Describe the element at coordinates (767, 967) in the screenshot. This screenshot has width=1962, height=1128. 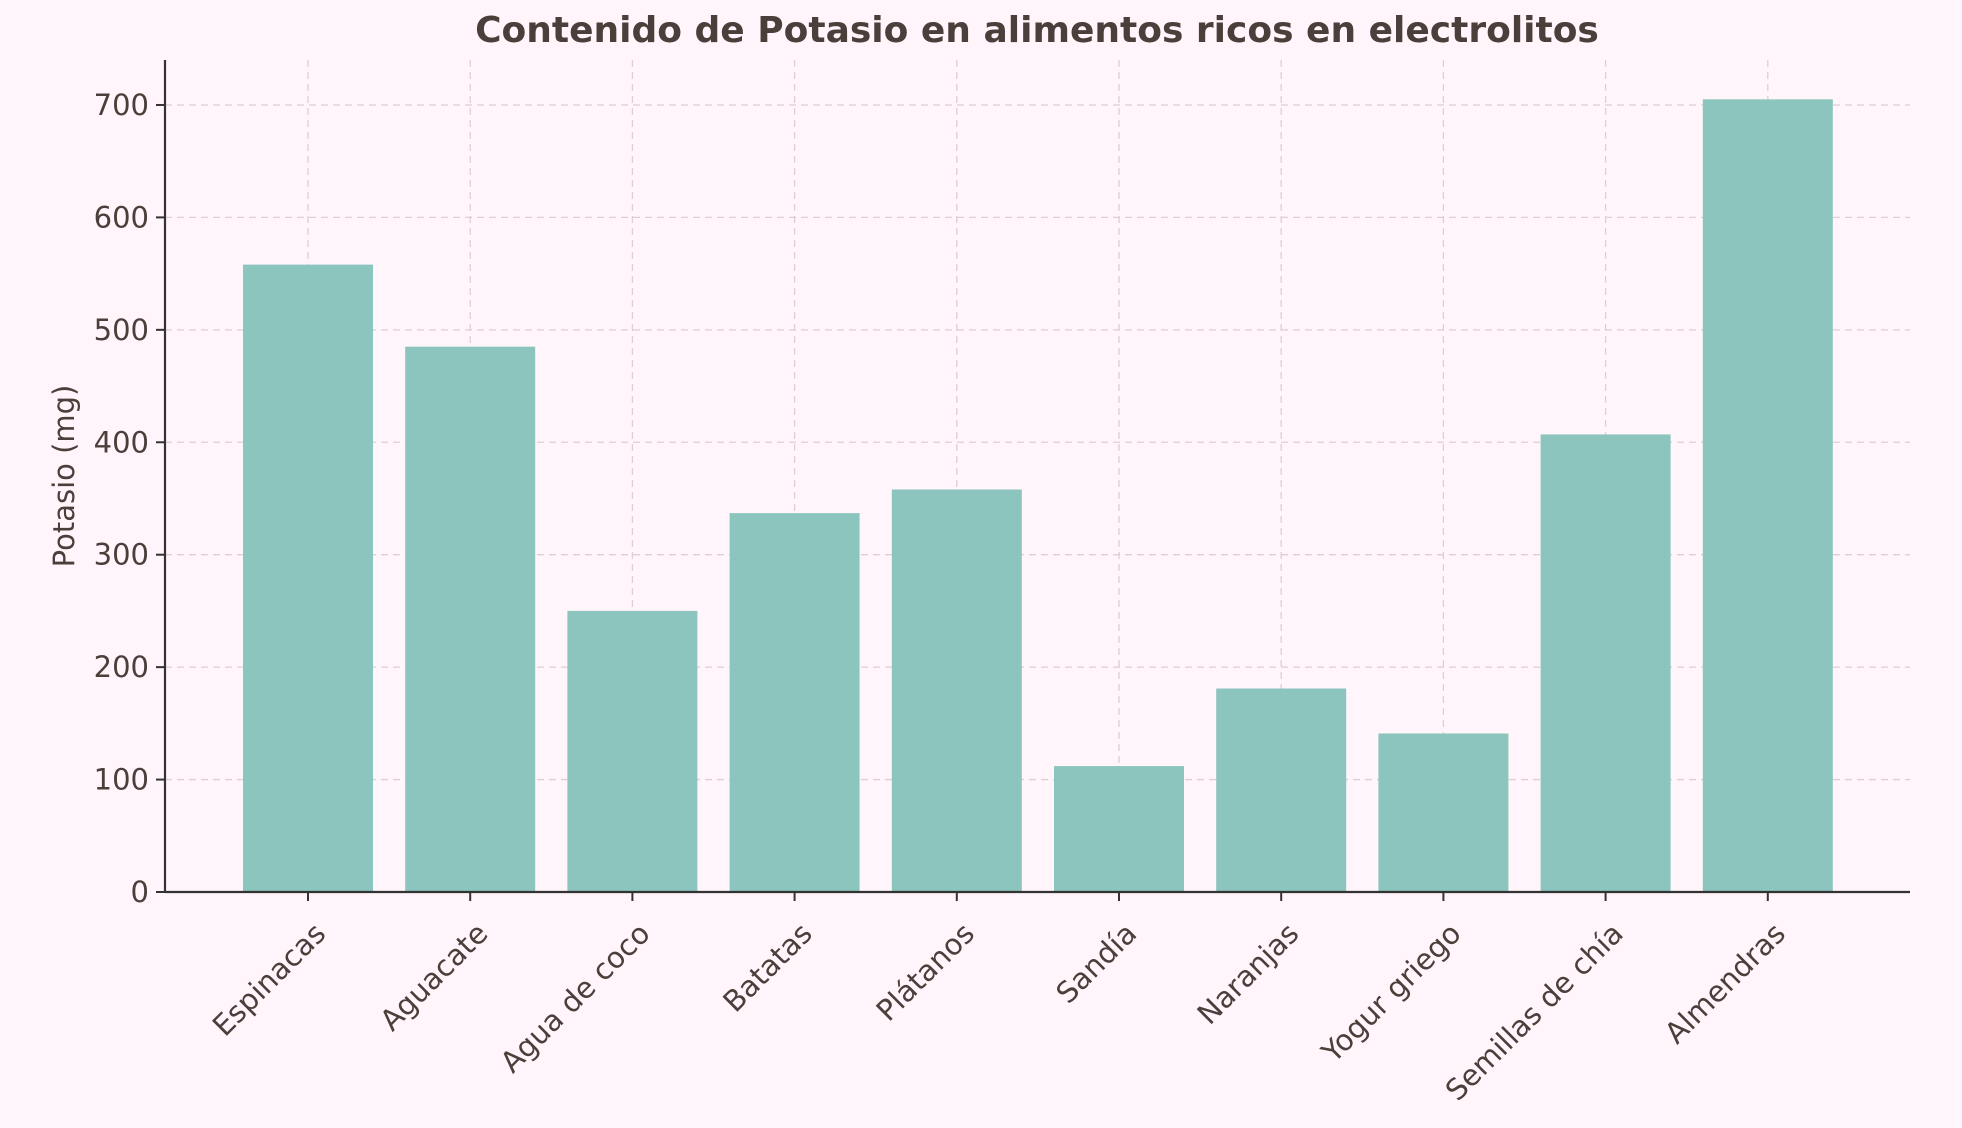
I see `x-tick-label: Batatas` at that location.